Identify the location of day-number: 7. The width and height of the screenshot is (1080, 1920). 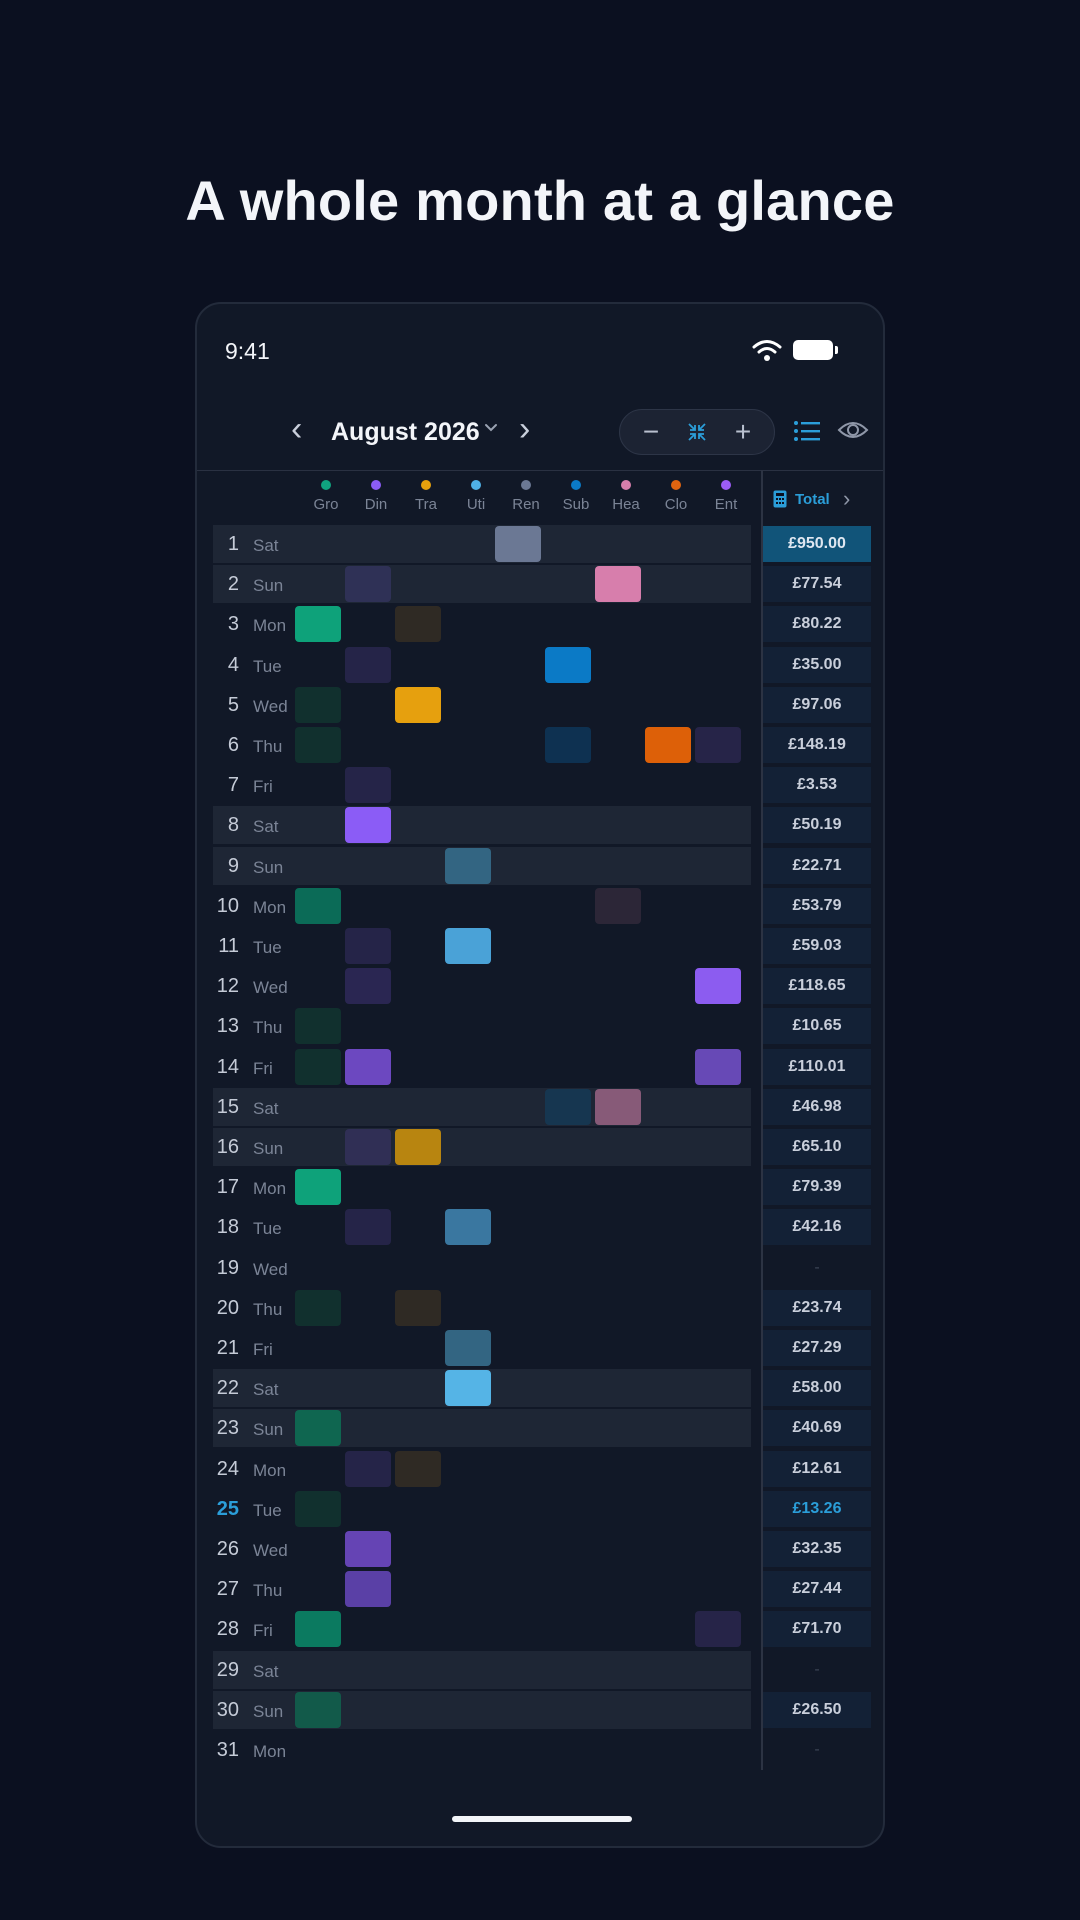
(233, 785).